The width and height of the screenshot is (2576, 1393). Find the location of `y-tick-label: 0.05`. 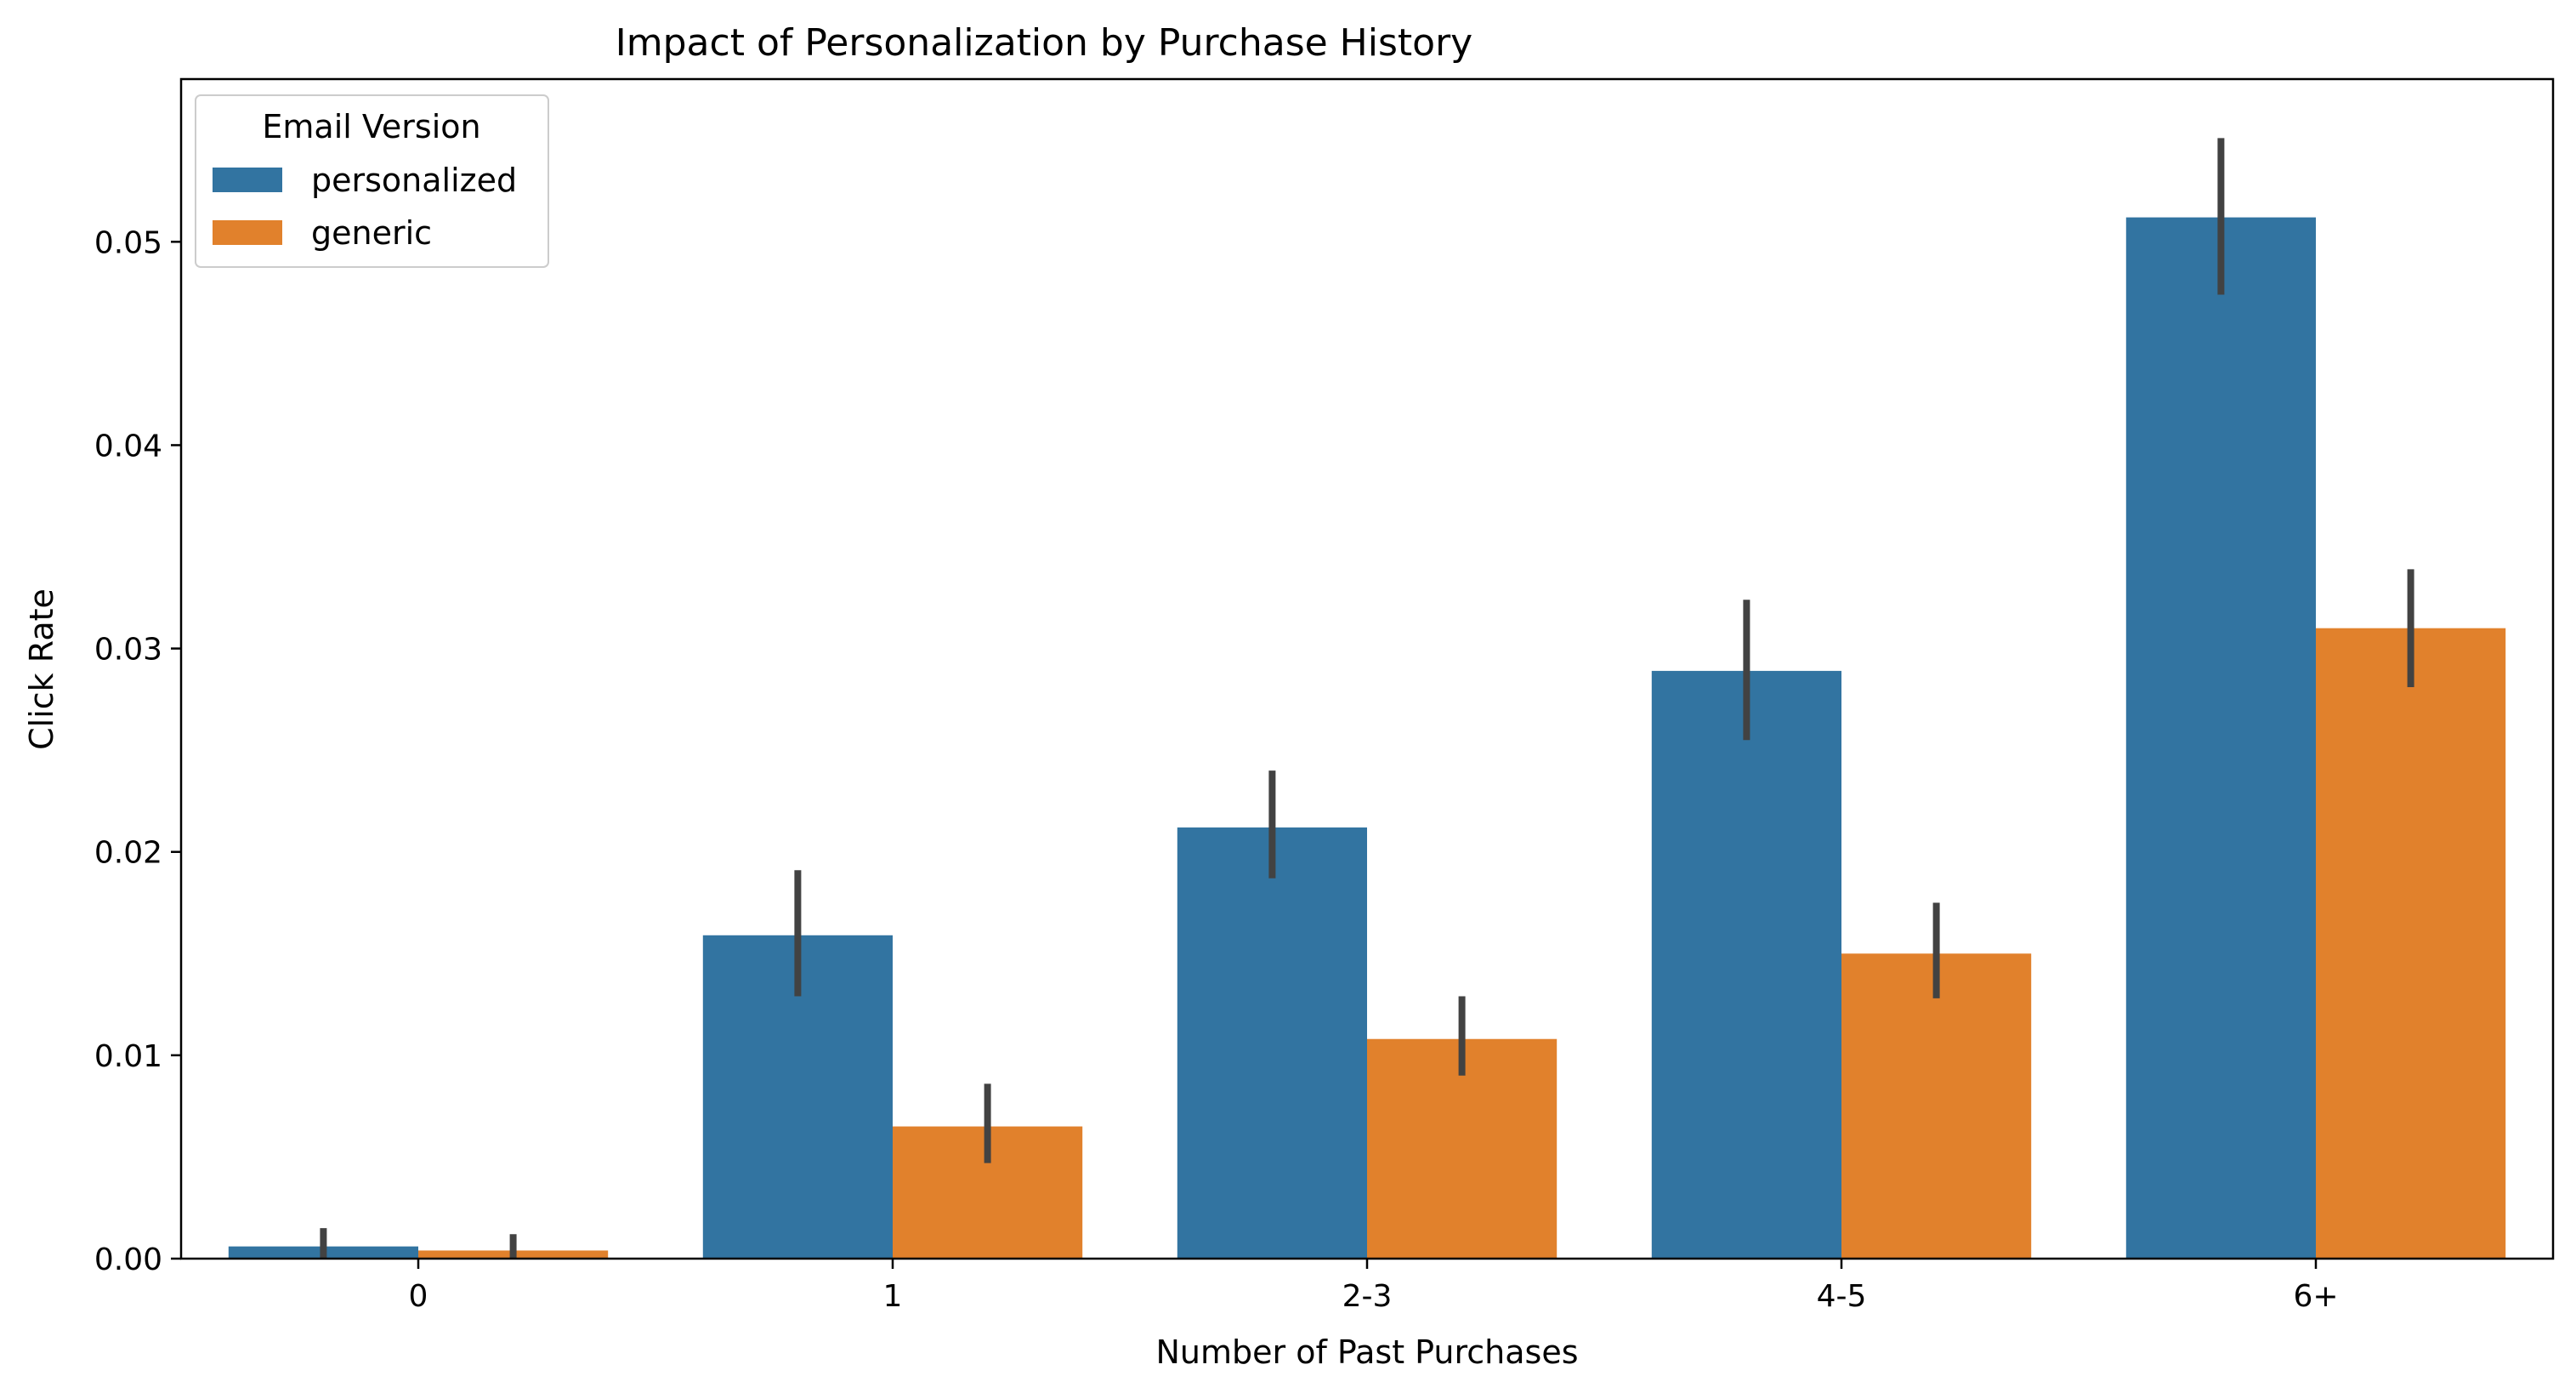

y-tick-label: 0.05 is located at coordinates (128, 242).